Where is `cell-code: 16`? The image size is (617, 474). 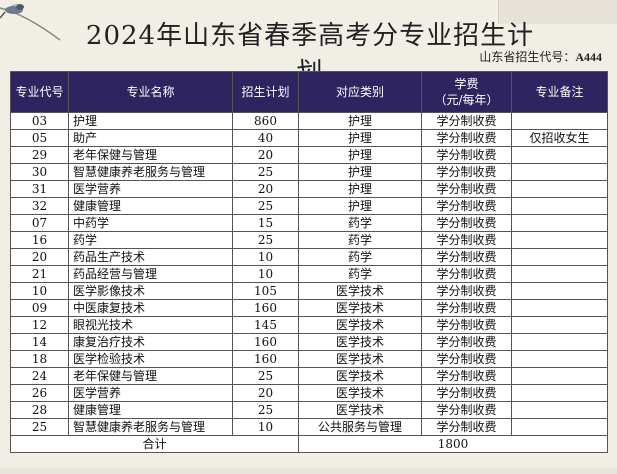 cell-code: 16 is located at coordinates (39, 240).